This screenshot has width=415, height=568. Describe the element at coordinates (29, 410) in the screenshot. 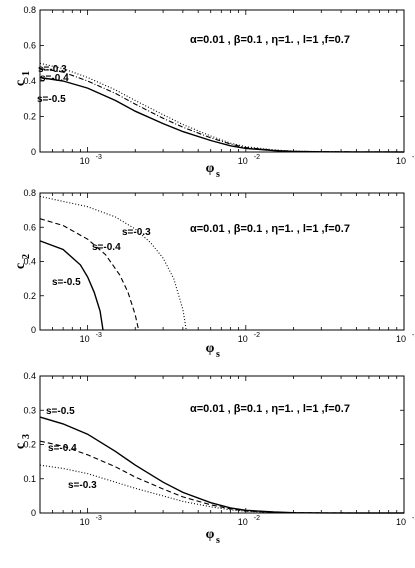

I see `y-tick-label: 0.3` at that location.